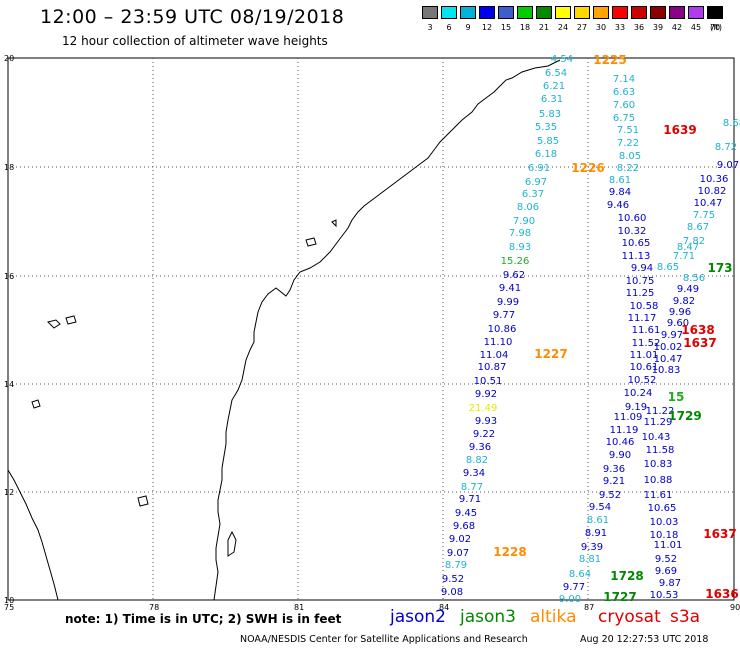  What do you see at coordinates (515, 261) in the screenshot?
I see `swh-value-label: 15.26` at bounding box center [515, 261].